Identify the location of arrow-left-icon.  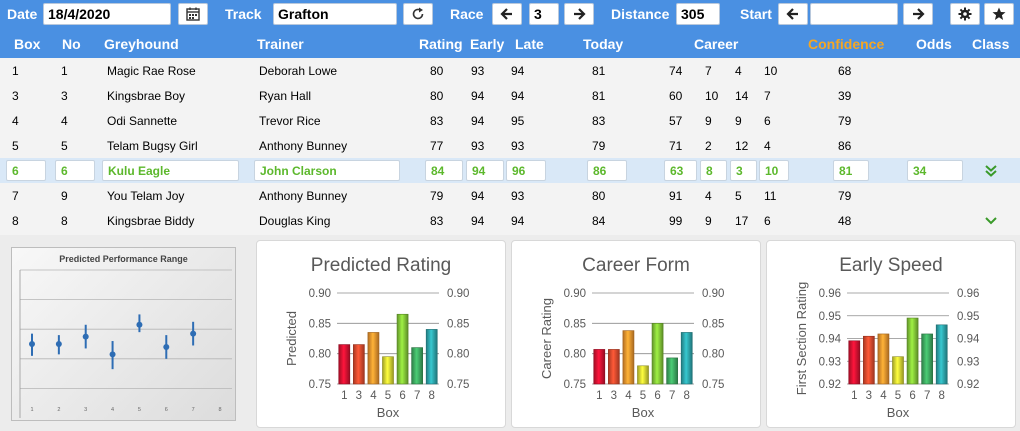
(506, 14).